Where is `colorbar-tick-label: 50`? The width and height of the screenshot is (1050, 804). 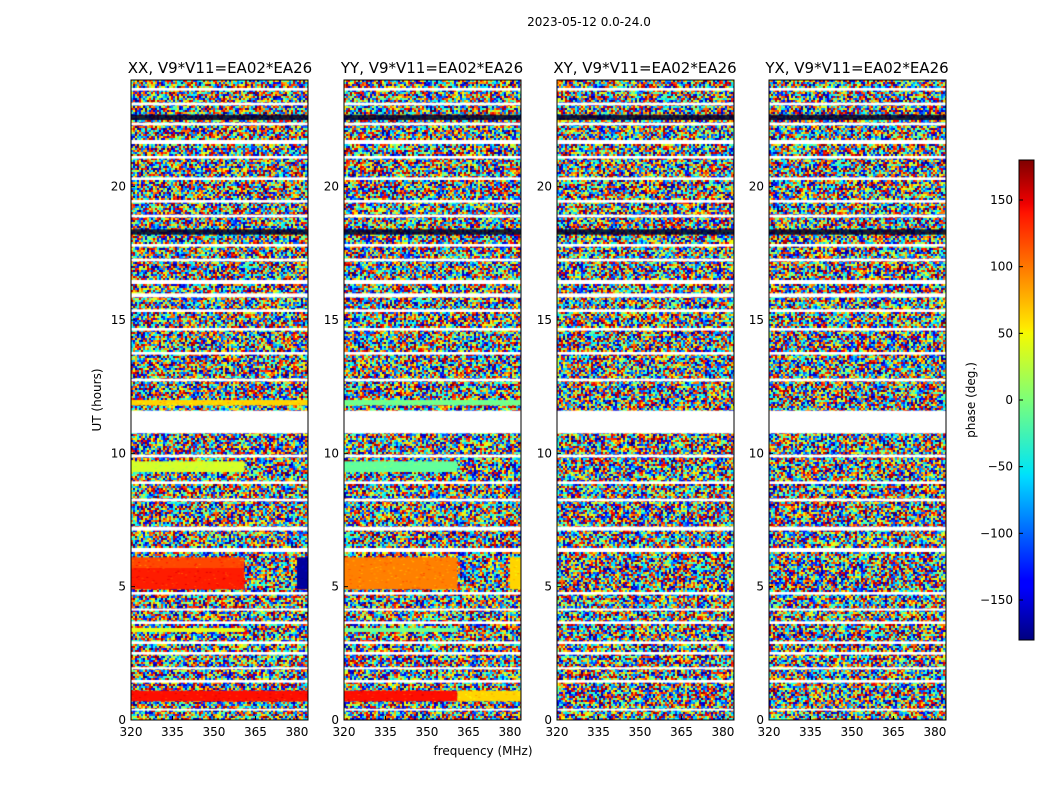 colorbar-tick-label: 50 is located at coordinates (1005, 333).